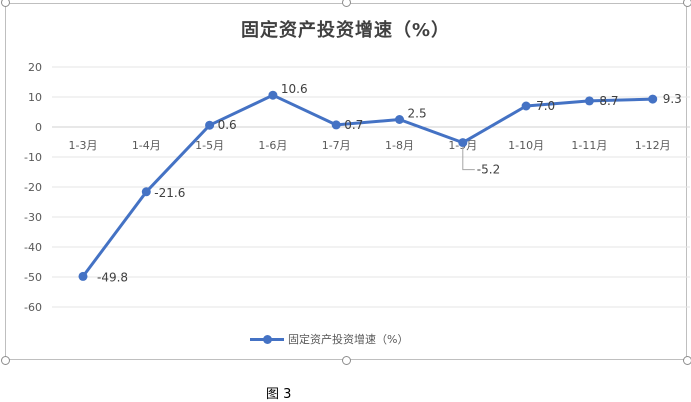 This screenshot has width=691, height=402. I want to click on x-tick-label: 1-10月, so click(526, 145).